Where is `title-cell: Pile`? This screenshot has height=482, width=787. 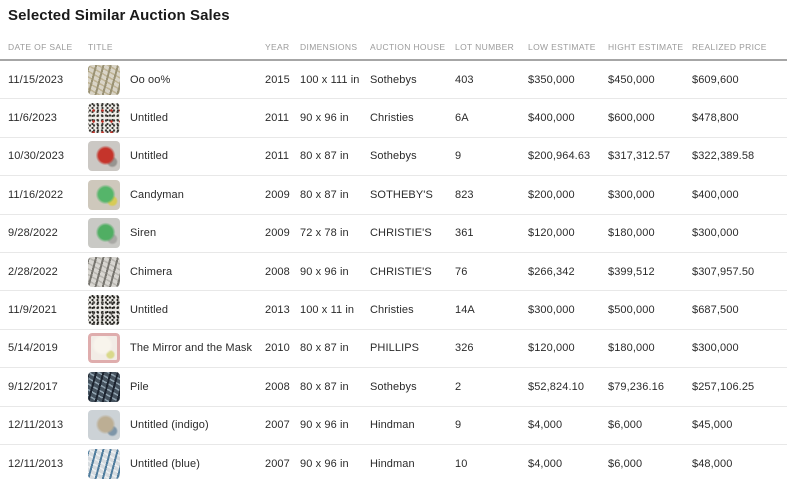 title-cell: Pile is located at coordinates (176, 386).